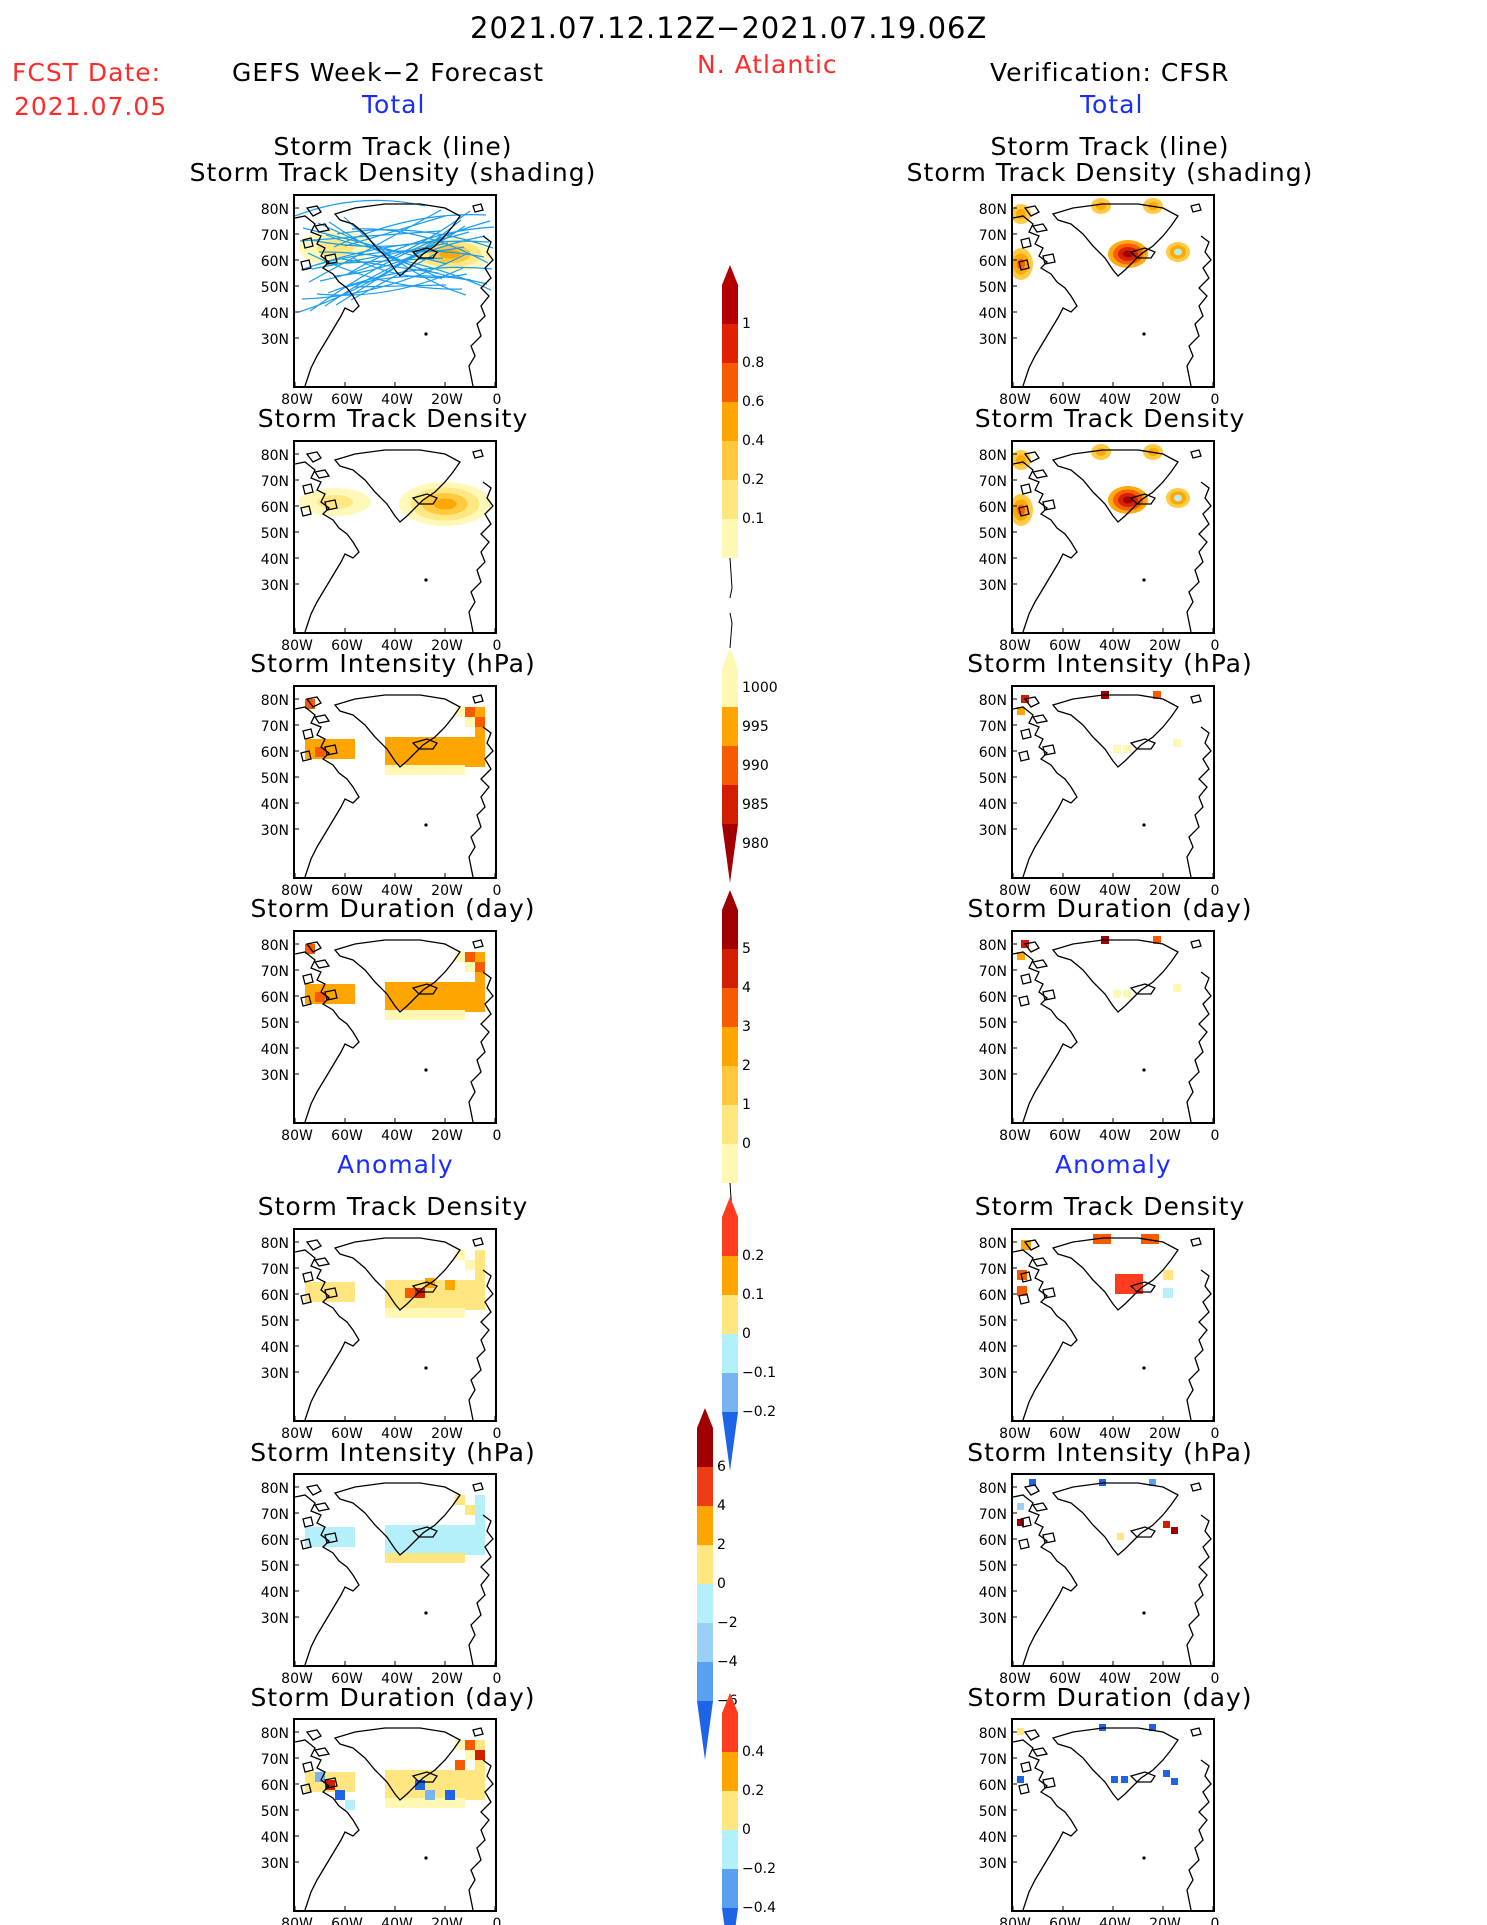 Image resolution: width=1487 pixels, height=1925 pixels. Describe the element at coordinates (1110, 1452) in the screenshot. I see `title-intensity-anom-right: Storm Intensity (hPa)` at that location.